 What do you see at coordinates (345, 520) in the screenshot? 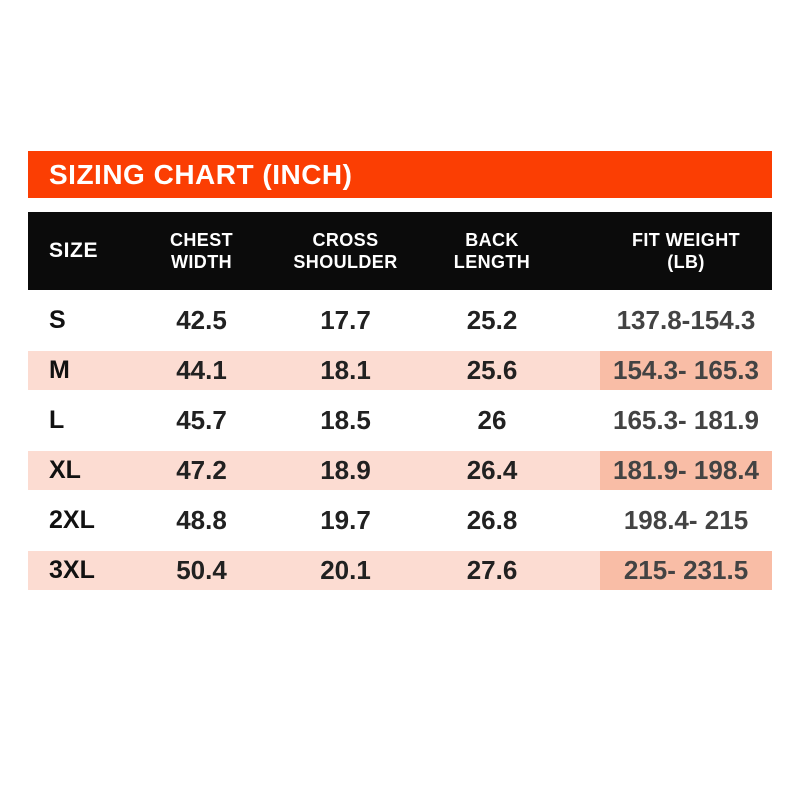
I see `cross-shoulder-cell: 19.7` at bounding box center [345, 520].